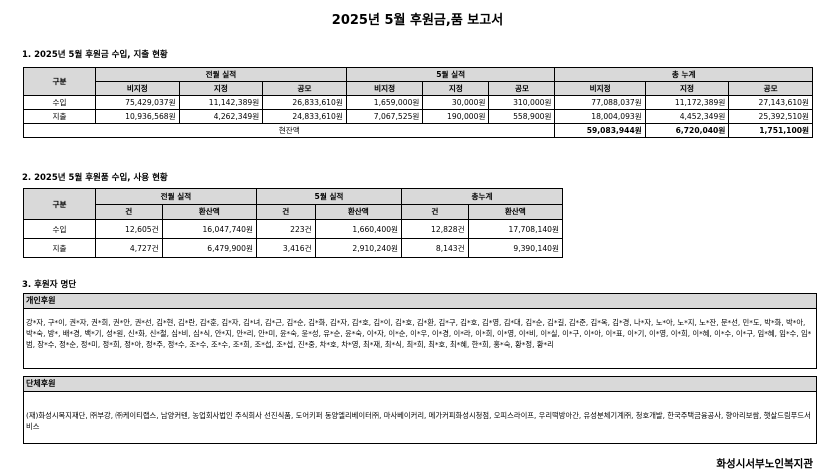 The image size is (835, 476). What do you see at coordinates (137, 102) in the screenshot?
I see `table-cell: 75,429,037원` at bounding box center [137, 102].